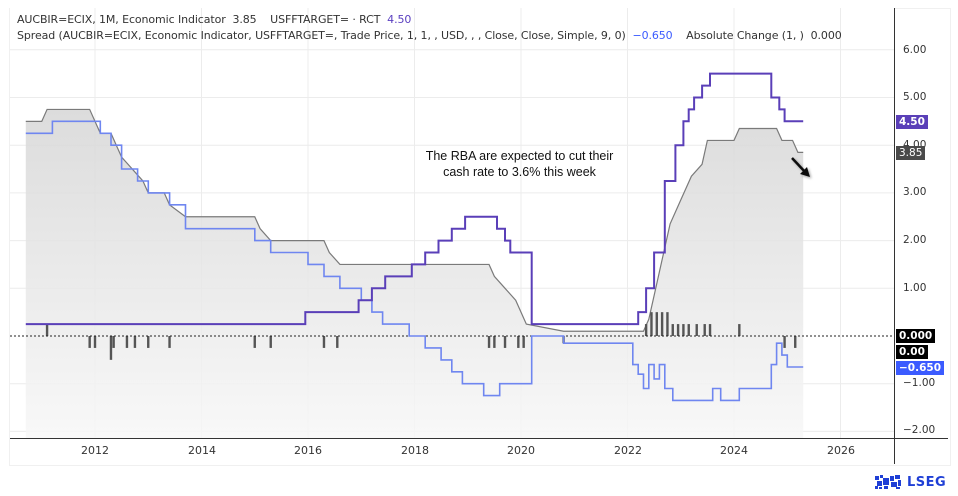  I want to click on legend-usff-label: USFFTARGET= · RCT, so click(325, 19).